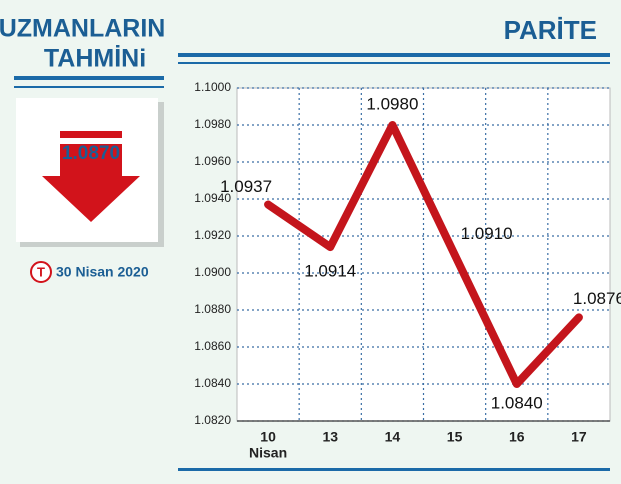 This screenshot has width=621, height=484. I want to click on logo-text: T, so click(41, 271).